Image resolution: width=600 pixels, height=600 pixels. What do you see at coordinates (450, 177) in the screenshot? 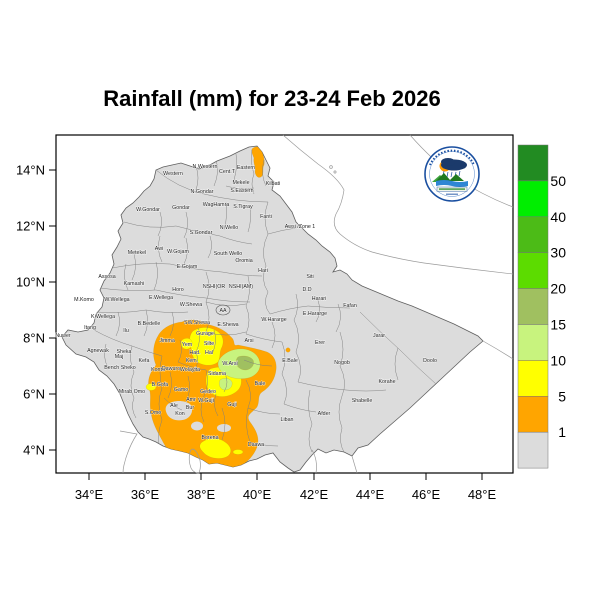
I see `mountains-icon` at bounding box center [450, 177].